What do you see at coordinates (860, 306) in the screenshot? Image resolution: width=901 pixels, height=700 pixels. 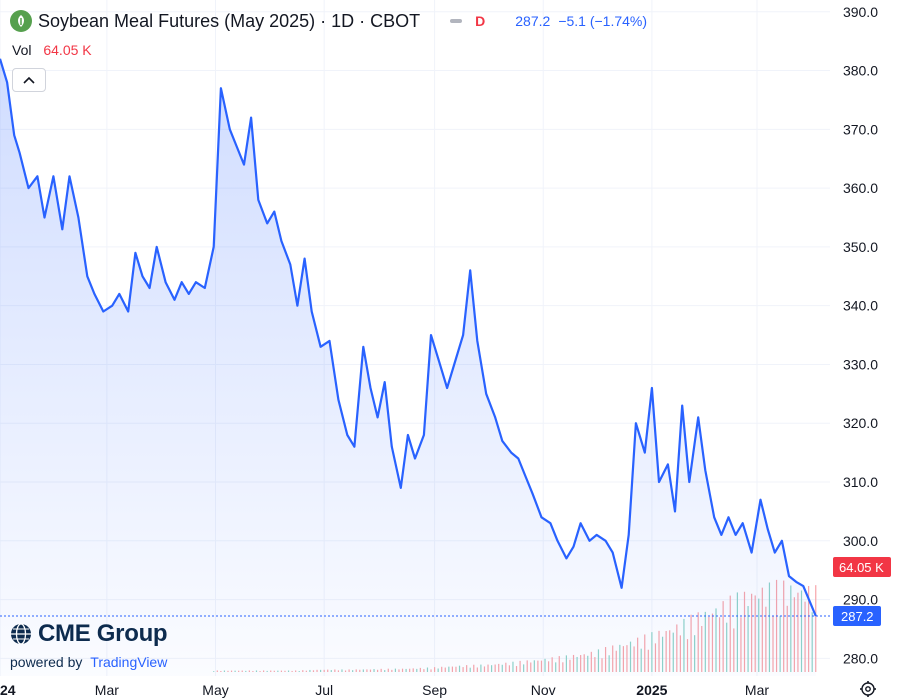 I see `y-tick-label: 340.0` at bounding box center [860, 306].